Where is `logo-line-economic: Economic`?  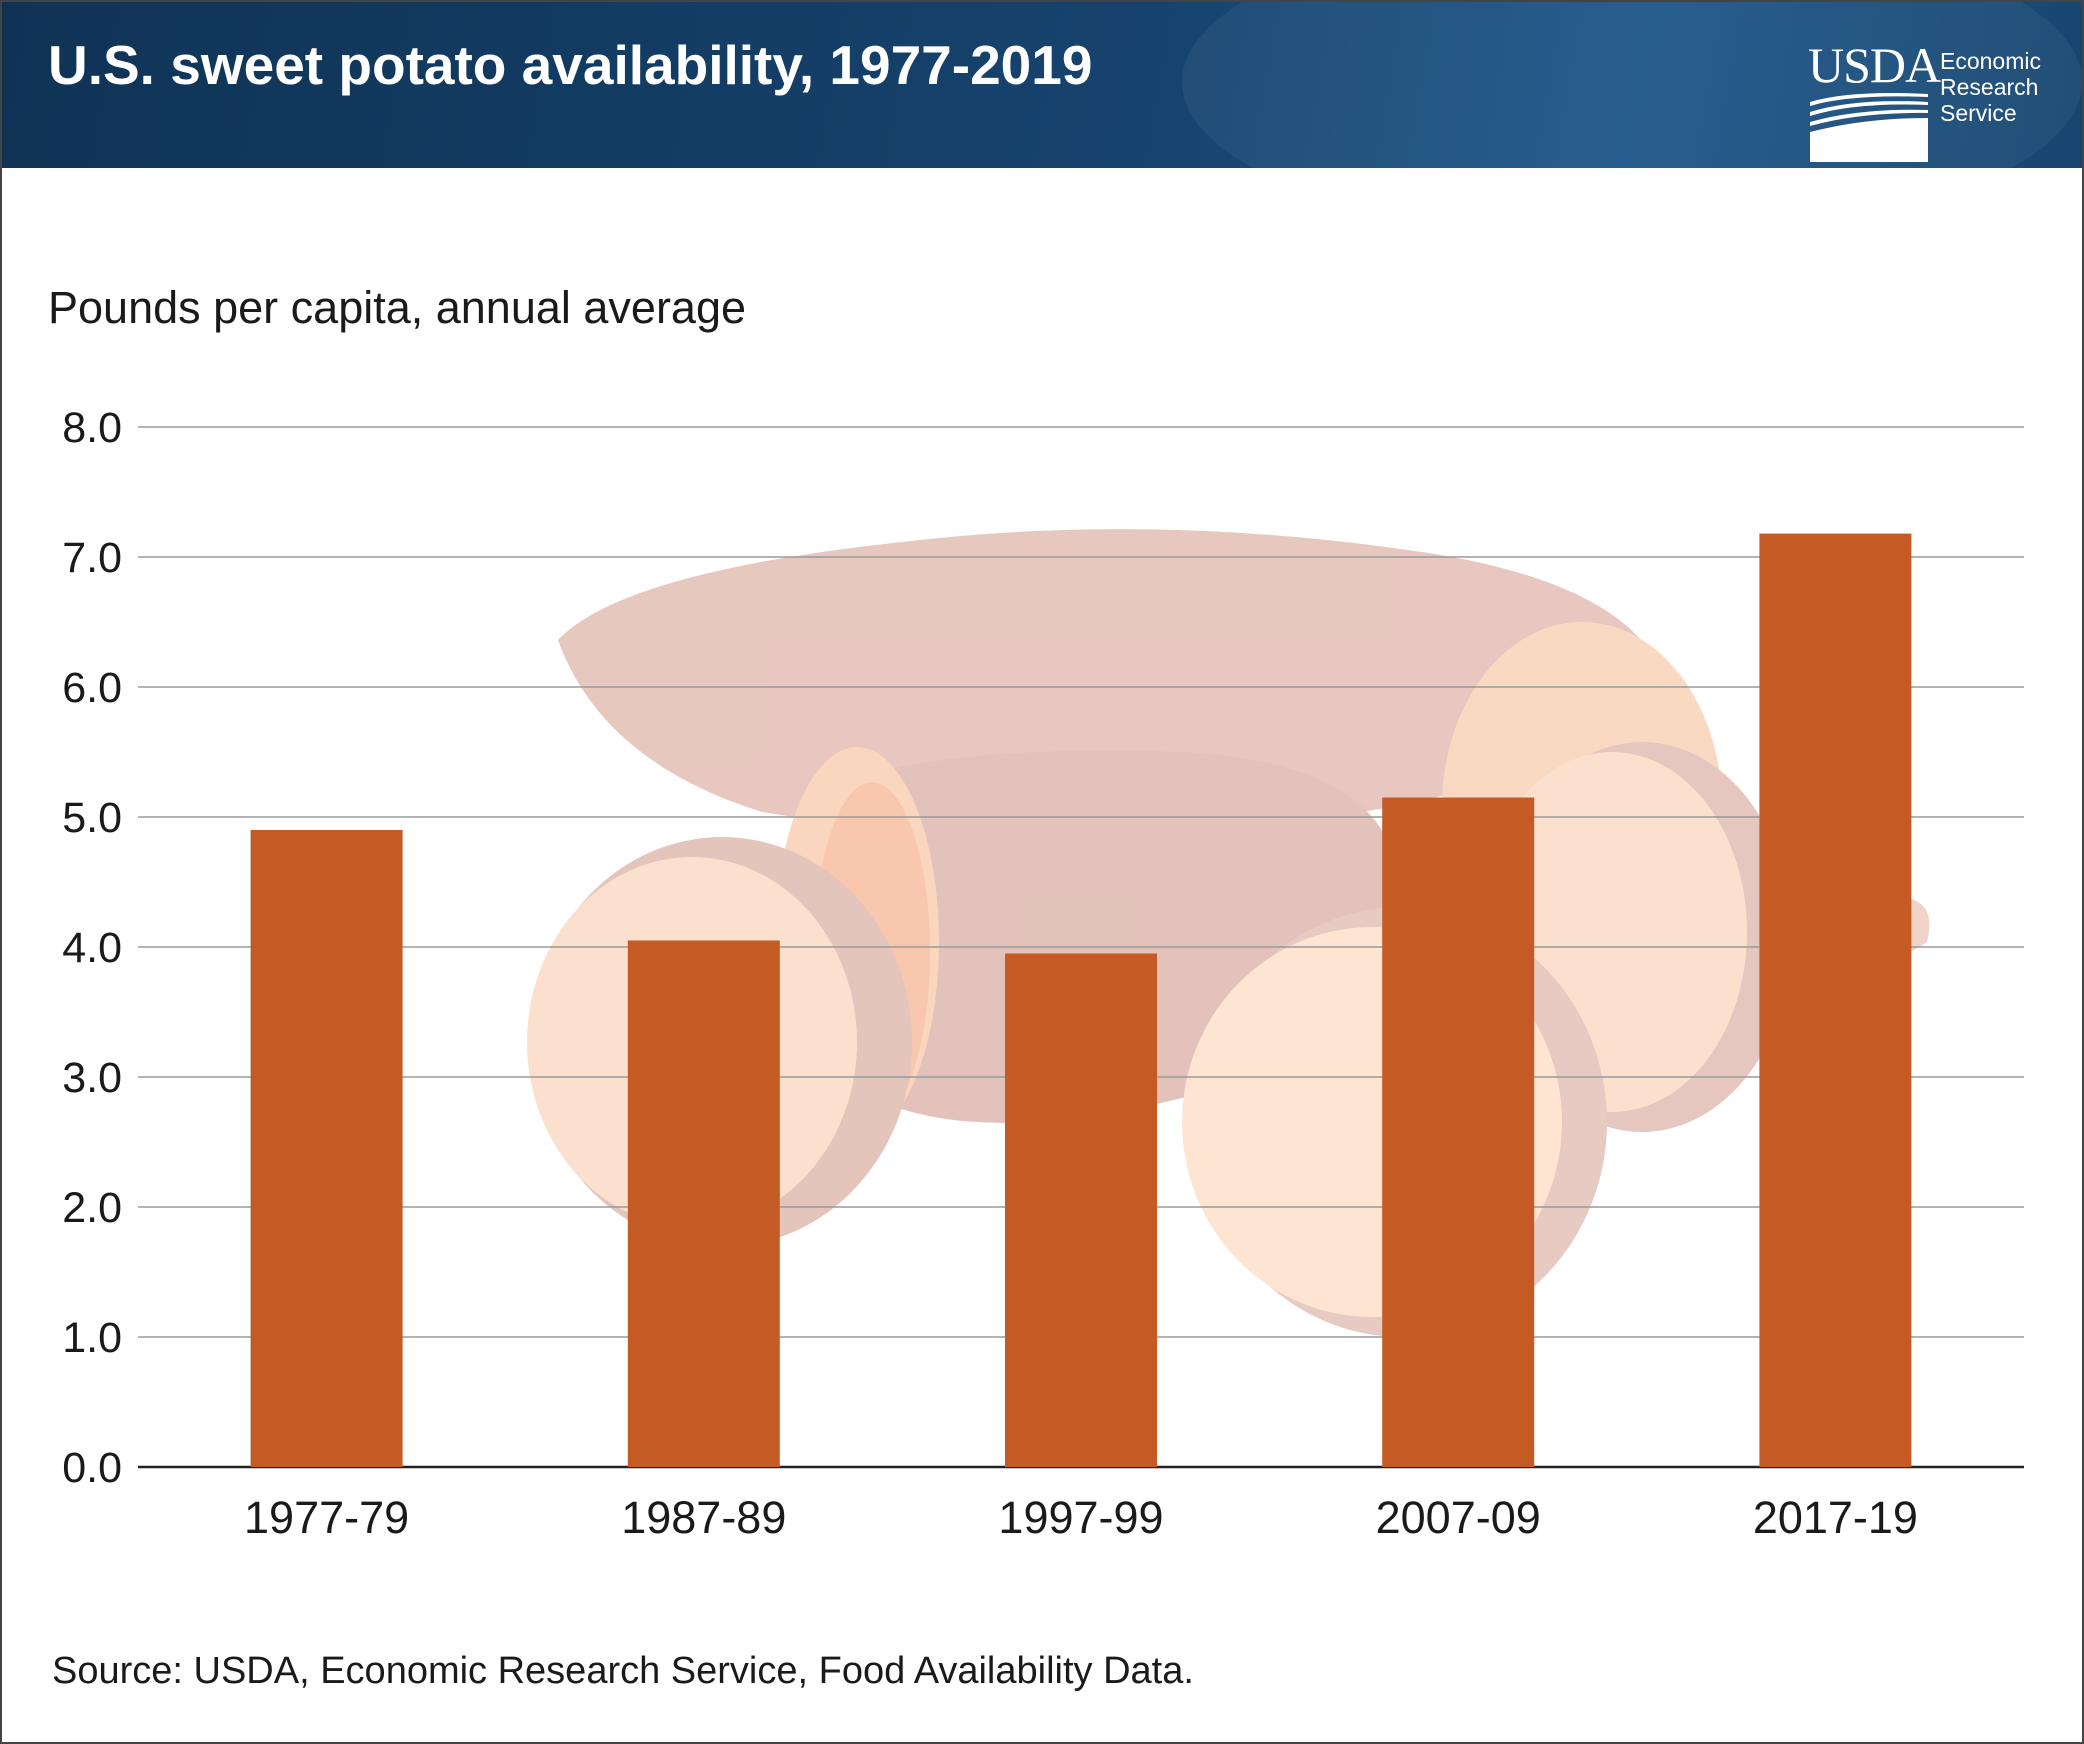 logo-line-economic: Economic is located at coordinates (1990, 61).